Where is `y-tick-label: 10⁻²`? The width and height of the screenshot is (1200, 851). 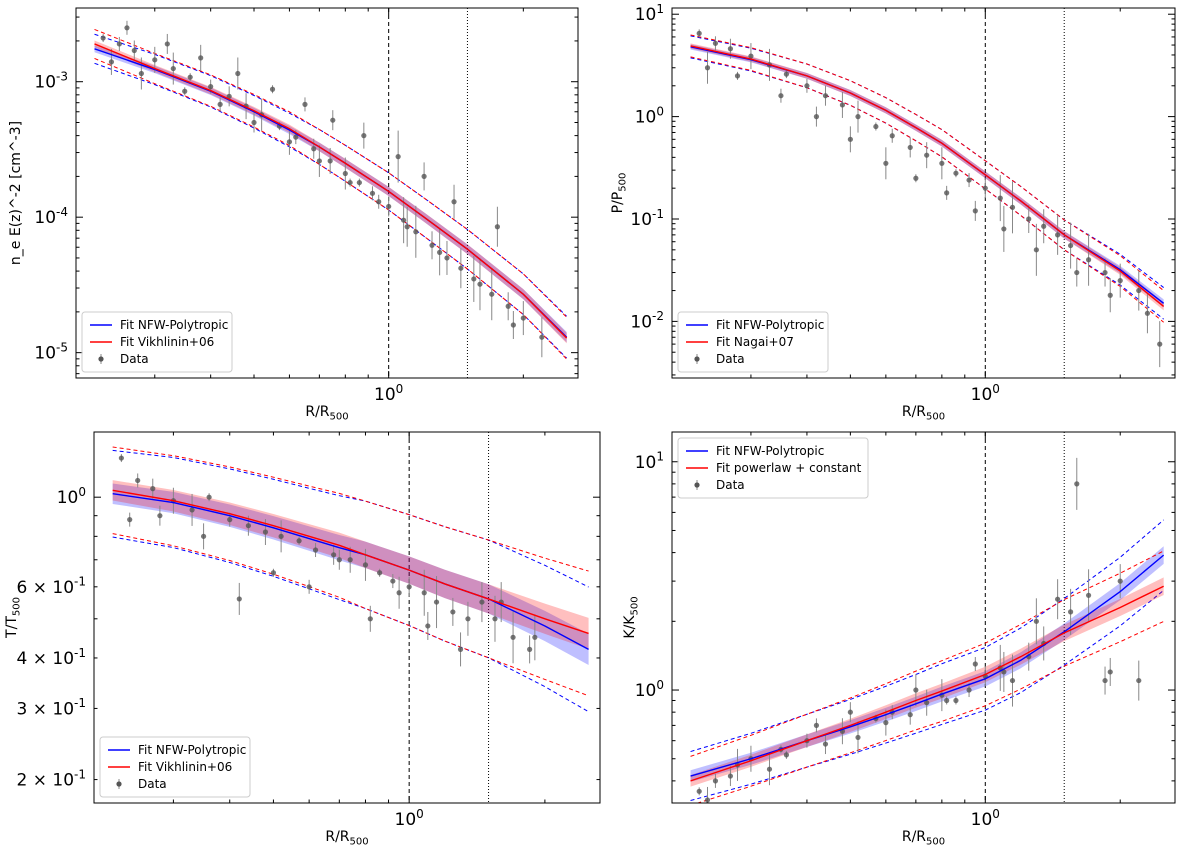
y-tick-label: 10⁻² is located at coordinates (647, 320).